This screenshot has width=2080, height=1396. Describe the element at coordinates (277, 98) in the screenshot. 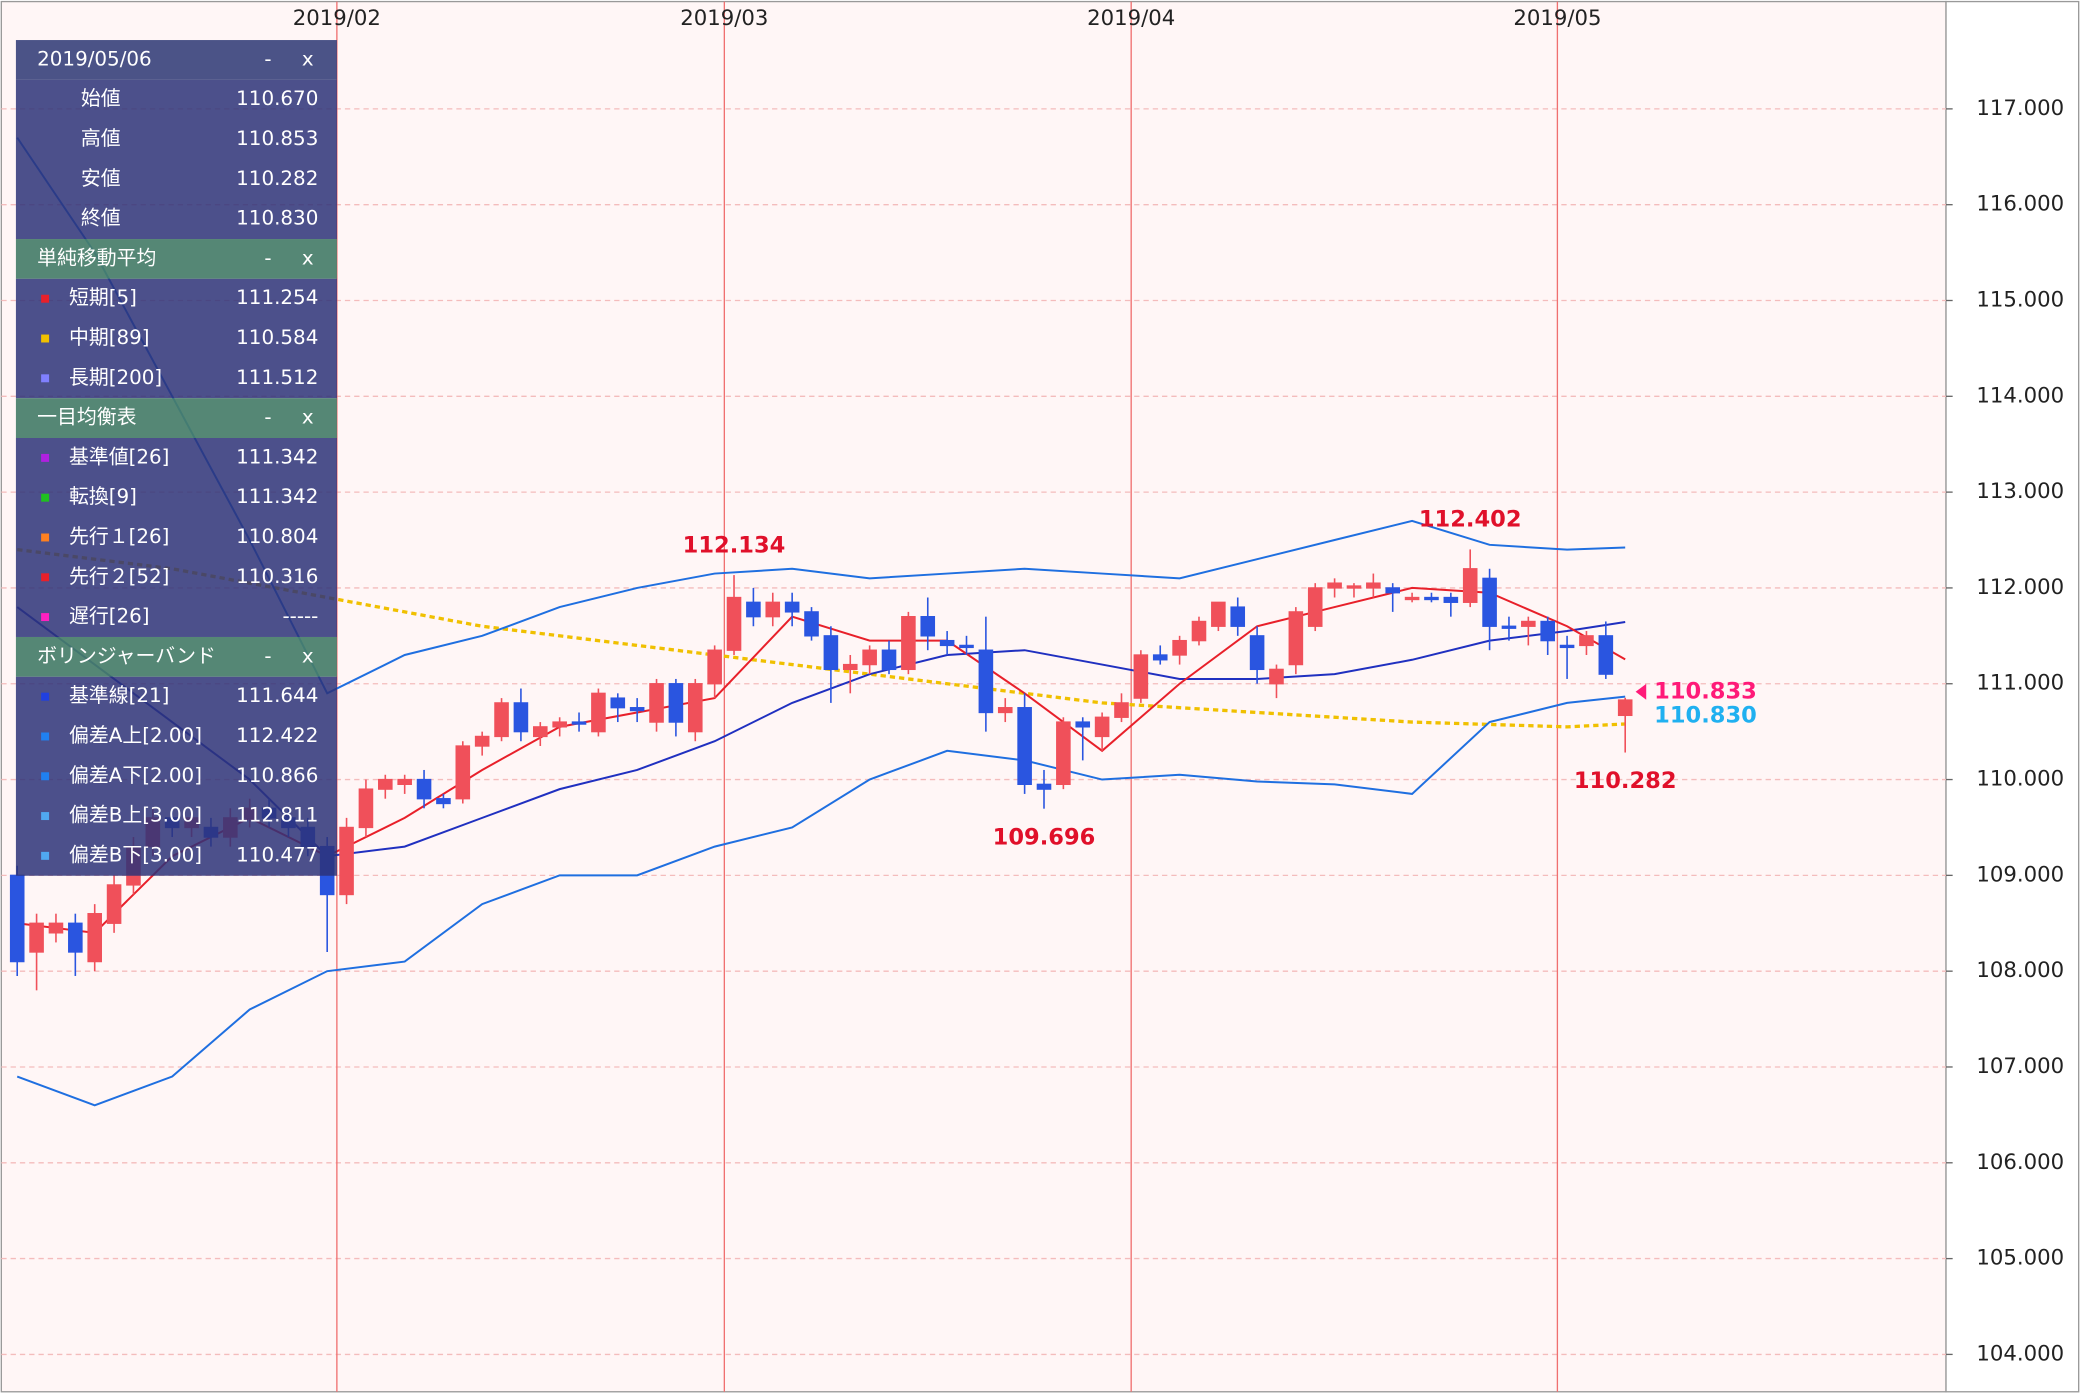

I see `panel-row-value: 110.670` at that location.